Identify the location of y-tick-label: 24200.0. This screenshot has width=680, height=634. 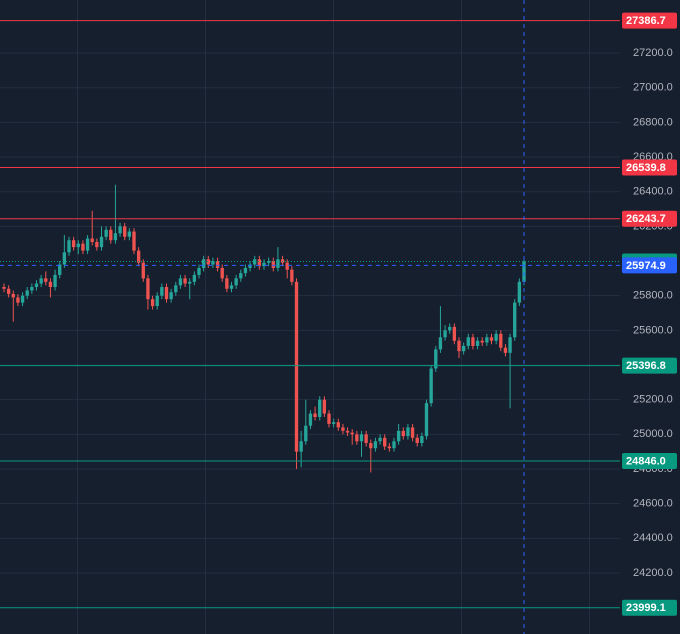
(653, 573).